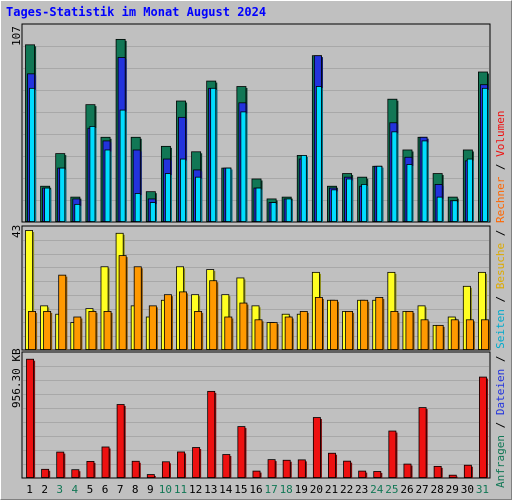 The width and height of the screenshot is (512, 500). Describe the element at coordinates (500, 266) in the screenshot. I see `legend-item-besuche: Besuche` at that location.